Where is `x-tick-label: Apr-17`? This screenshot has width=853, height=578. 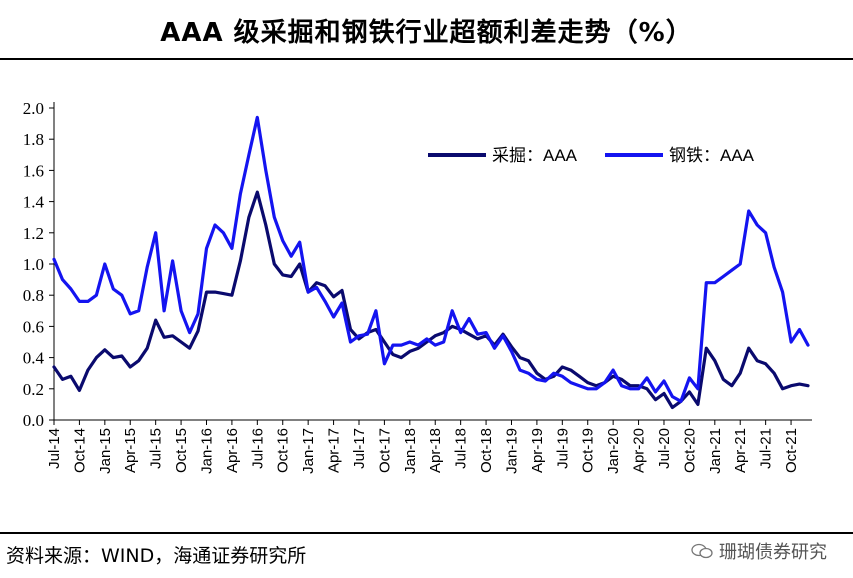 x-tick-label: Apr-17 is located at coordinates (334, 450).